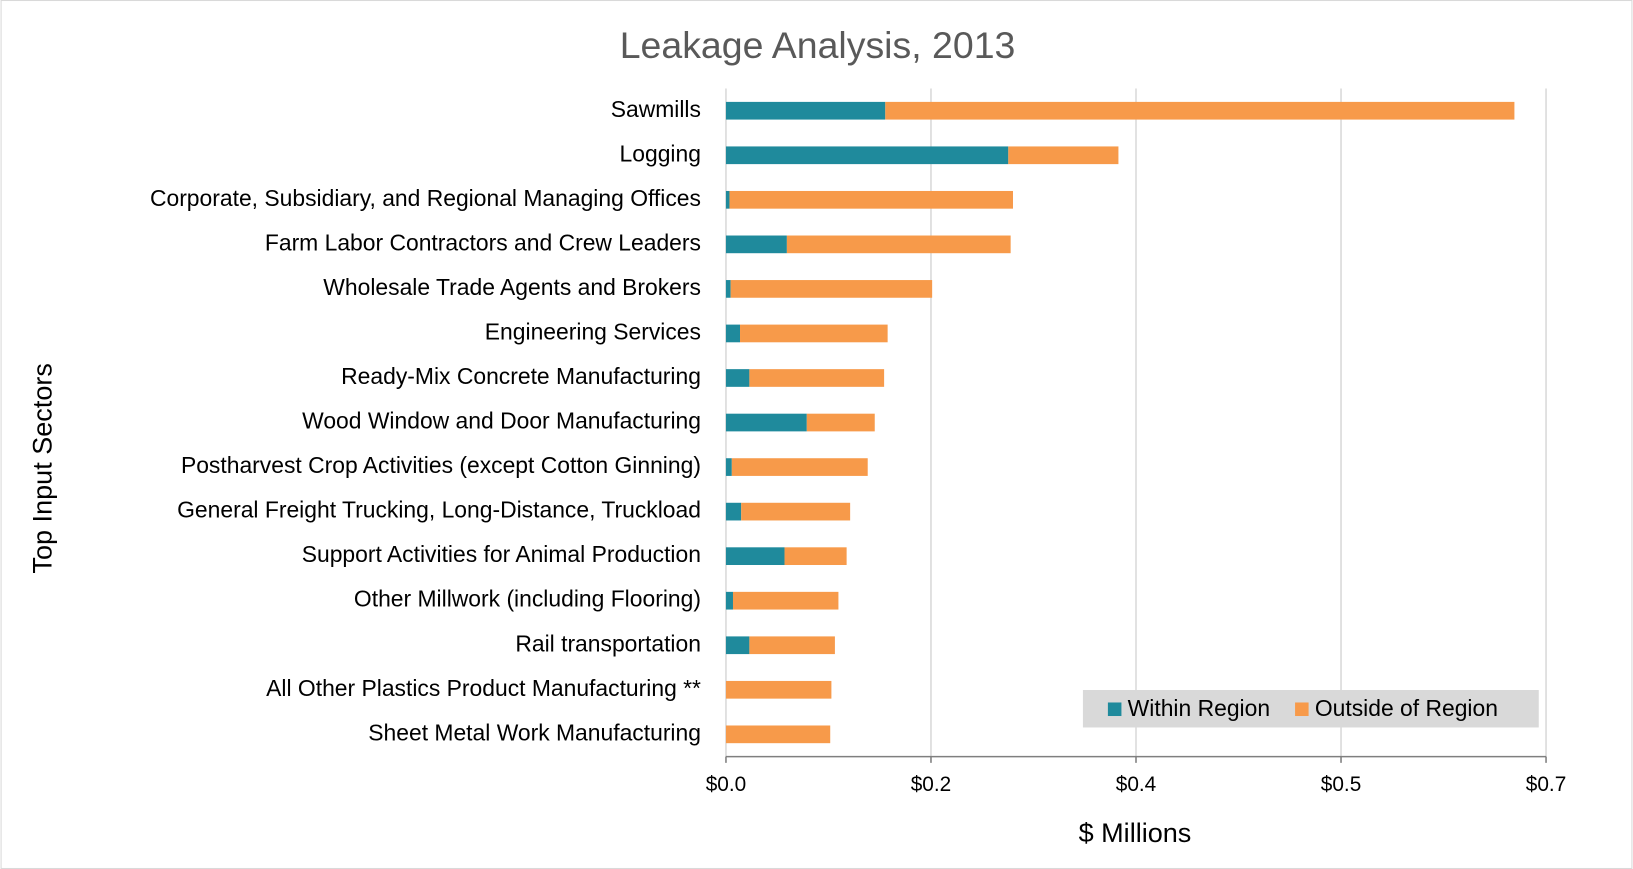 Image resolution: width=1633 pixels, height=869 pixels. Describe the element at coordinates (818, 45) in the screenshot. I see `chart-title: Leakage Analysis, 2013` at that location.